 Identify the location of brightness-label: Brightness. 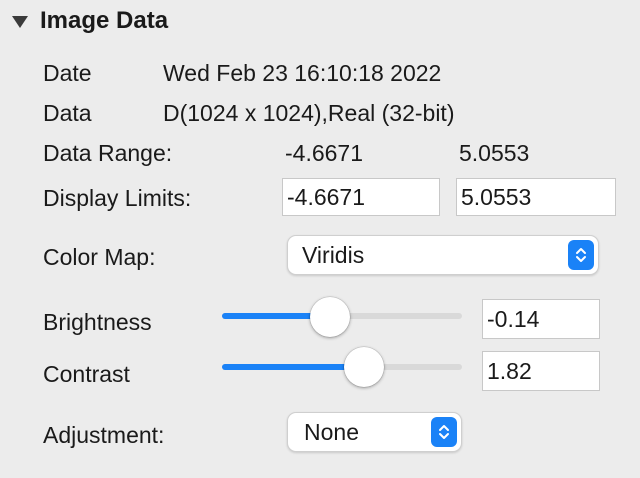
(97, 322).